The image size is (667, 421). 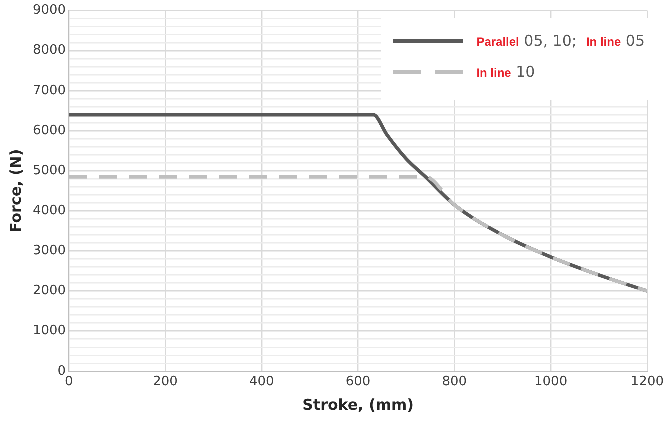 What do you see at coordinates (49, 90) in the screenshot?
I see `y-tick-label: 7000` at bounding box center [49, 90].